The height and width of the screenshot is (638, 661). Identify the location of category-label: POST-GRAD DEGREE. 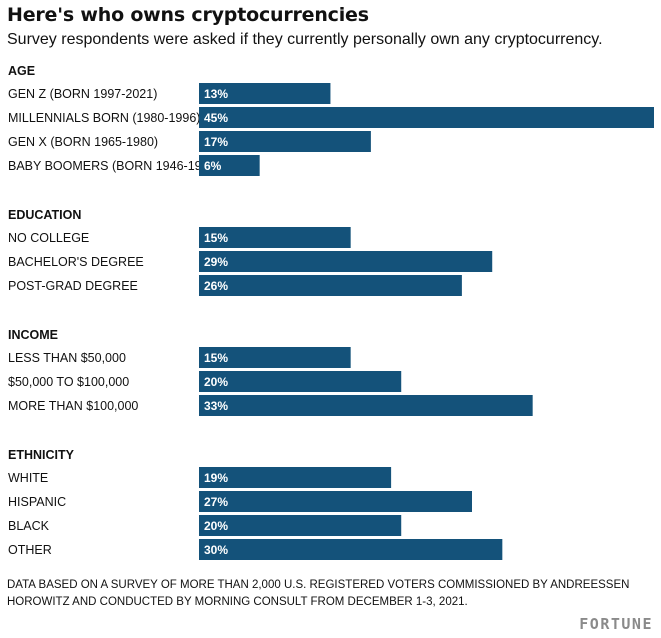
(73, 286).